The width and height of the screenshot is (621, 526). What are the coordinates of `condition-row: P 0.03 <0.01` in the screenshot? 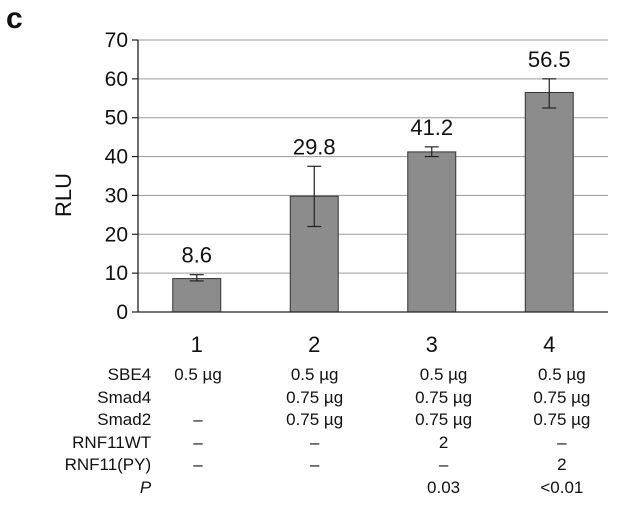 It's located at (310, 488).